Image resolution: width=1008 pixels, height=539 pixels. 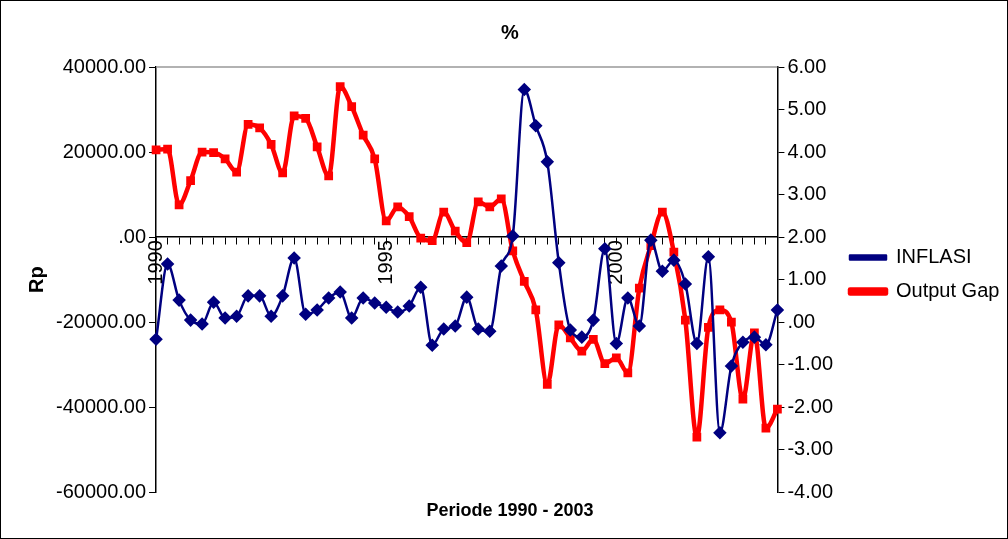 I want to click on y2-tick-label: -1.00, so click(x=810, y=363).